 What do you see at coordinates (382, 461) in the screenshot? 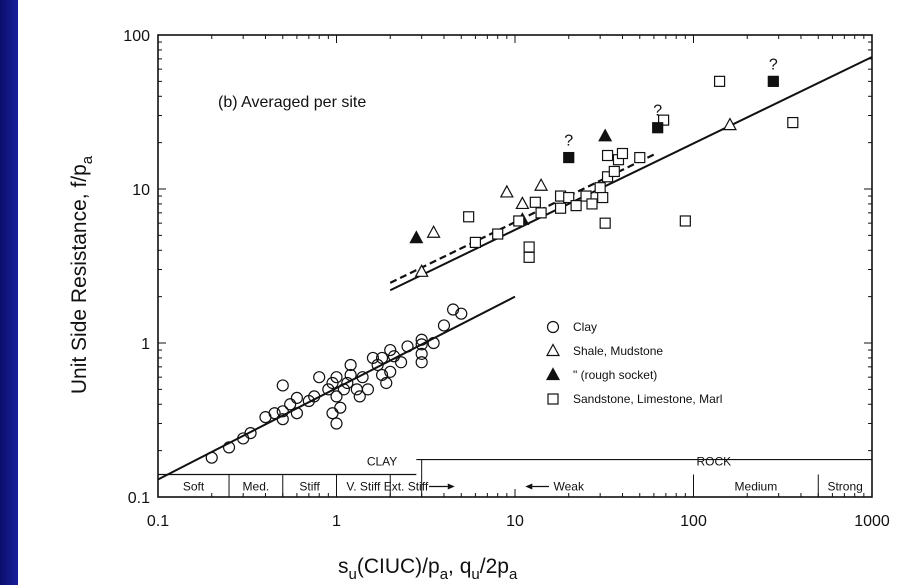
I see `class-group-label: CLAY` at bounding box center [382, 461].